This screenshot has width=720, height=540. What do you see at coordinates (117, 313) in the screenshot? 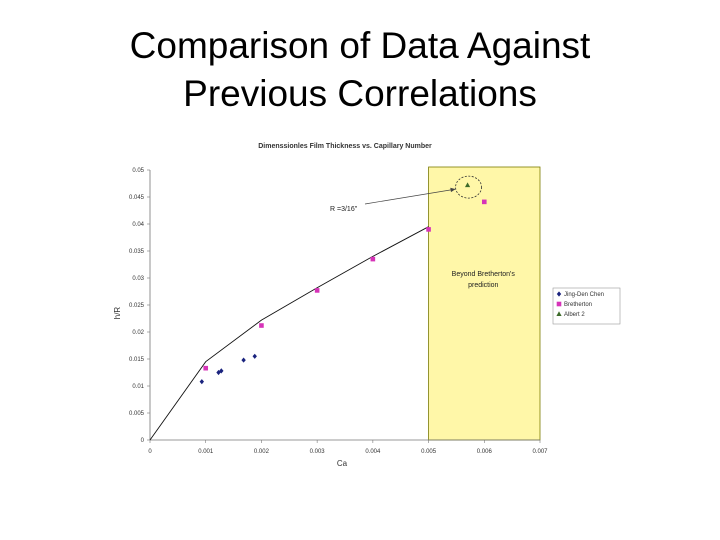
I see `y-axis-title: h/R` at bounding box center [117, 313].